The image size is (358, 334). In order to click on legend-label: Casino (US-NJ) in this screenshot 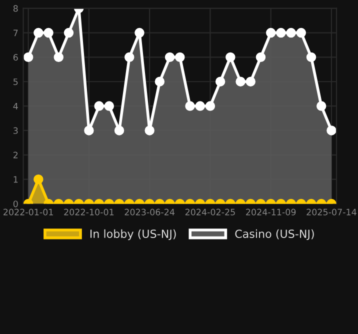, I will do `click(274, 234)`.